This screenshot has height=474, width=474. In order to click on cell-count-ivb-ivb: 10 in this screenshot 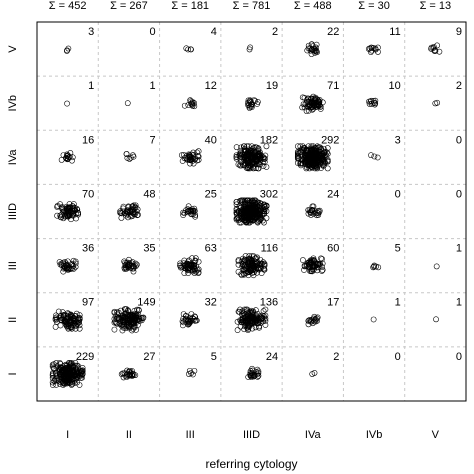, I will do `click(394, 86)`.